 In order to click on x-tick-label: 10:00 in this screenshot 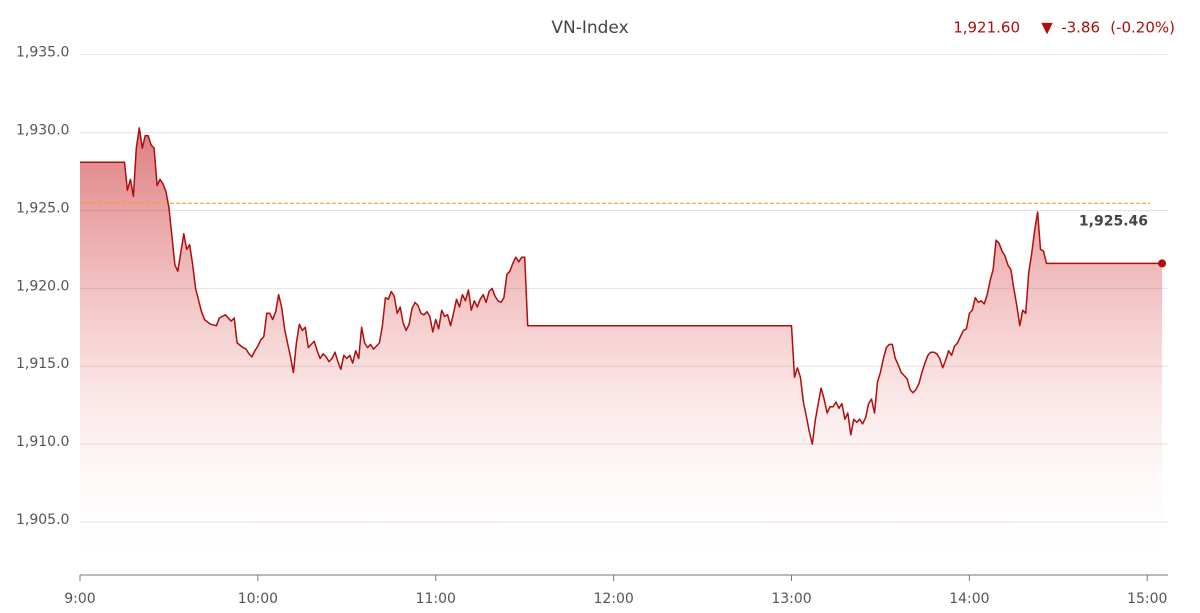, I will do `click(258, 599)`.